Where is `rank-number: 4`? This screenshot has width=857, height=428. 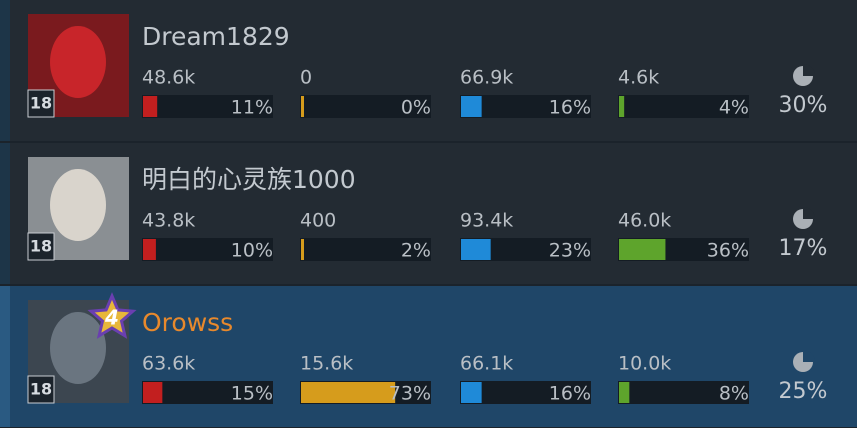
rank-number: 4 is located at coordinates (111, 318).